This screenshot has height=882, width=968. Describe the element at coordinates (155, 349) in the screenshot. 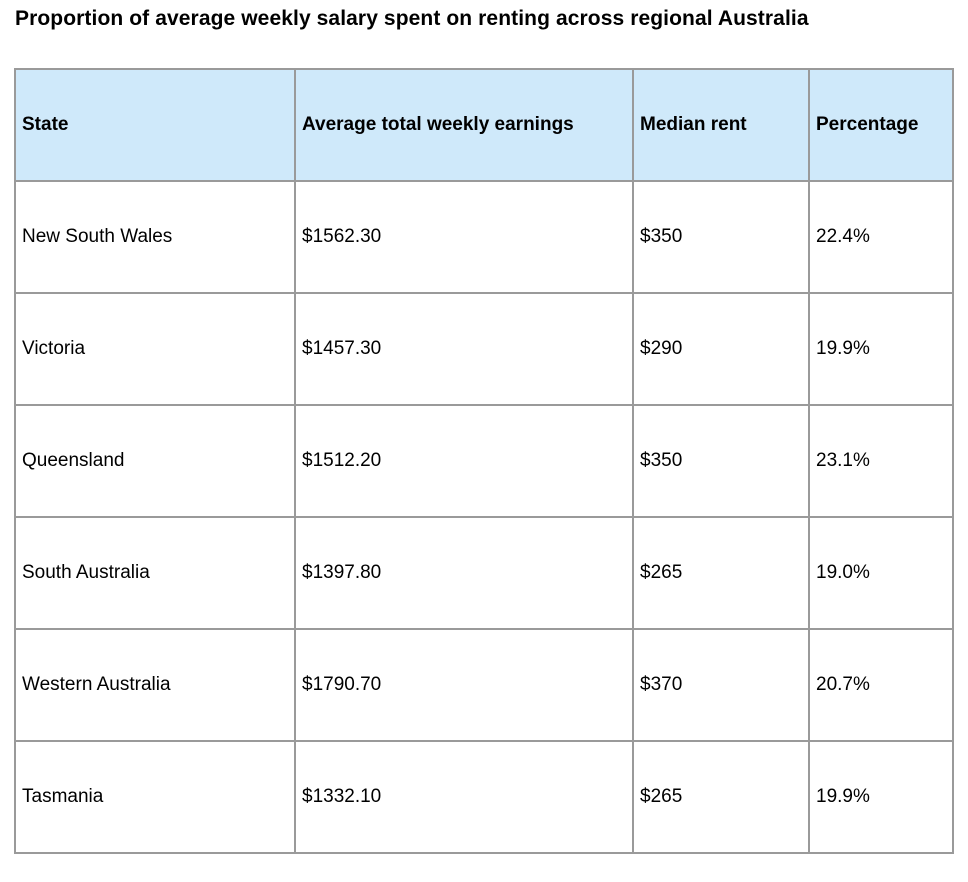

I see `cell-state: Victoria` at that location.